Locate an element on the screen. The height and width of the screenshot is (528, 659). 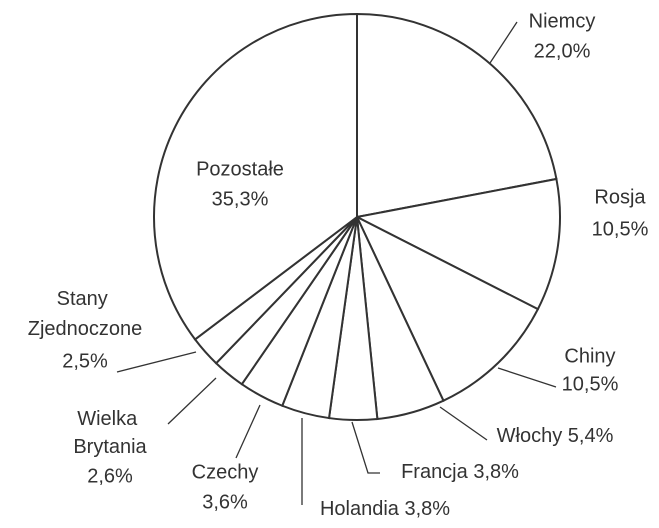
value-label: 3,6% is located at coordinates (225, 502).